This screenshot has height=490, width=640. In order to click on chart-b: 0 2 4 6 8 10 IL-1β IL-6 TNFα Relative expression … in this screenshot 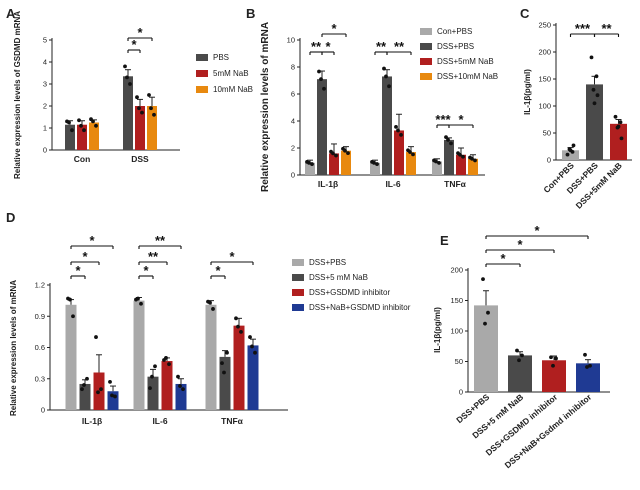, I will do `click(379, 106)`.